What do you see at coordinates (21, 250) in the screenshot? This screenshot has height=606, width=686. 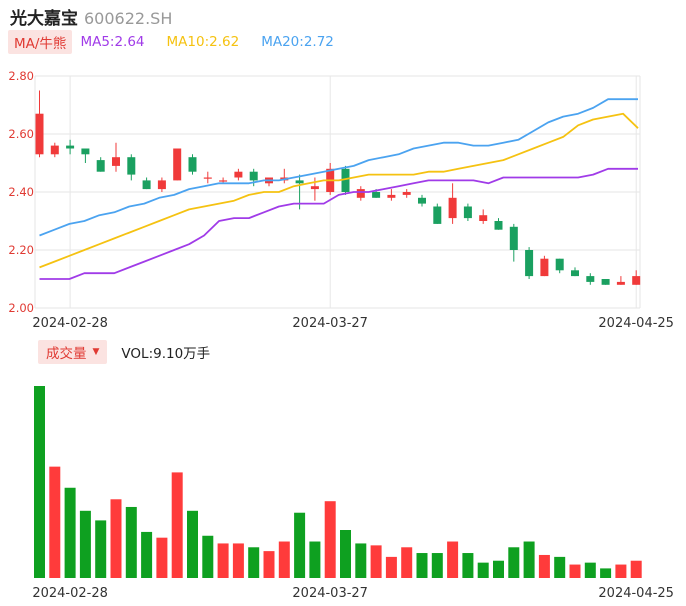 I see `y-tick-label: 2.20` at bounding box center [21, 250].